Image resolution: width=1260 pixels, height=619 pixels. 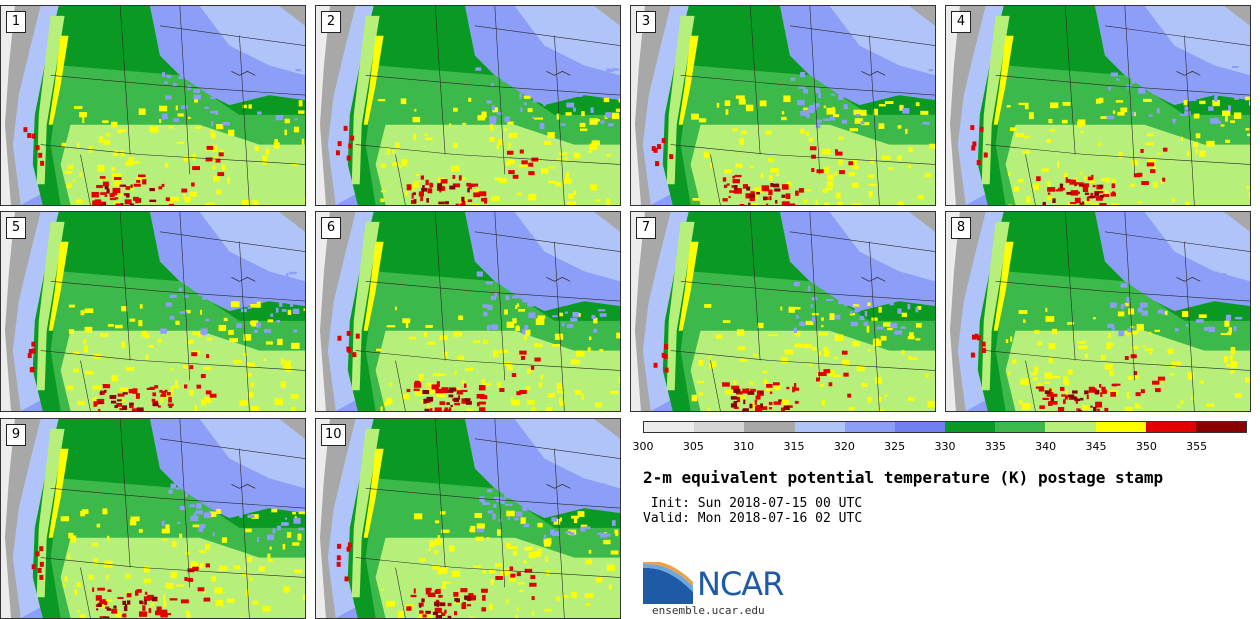 I want to click on colorbar-tick-label: 335, so click(x=995, y=446).